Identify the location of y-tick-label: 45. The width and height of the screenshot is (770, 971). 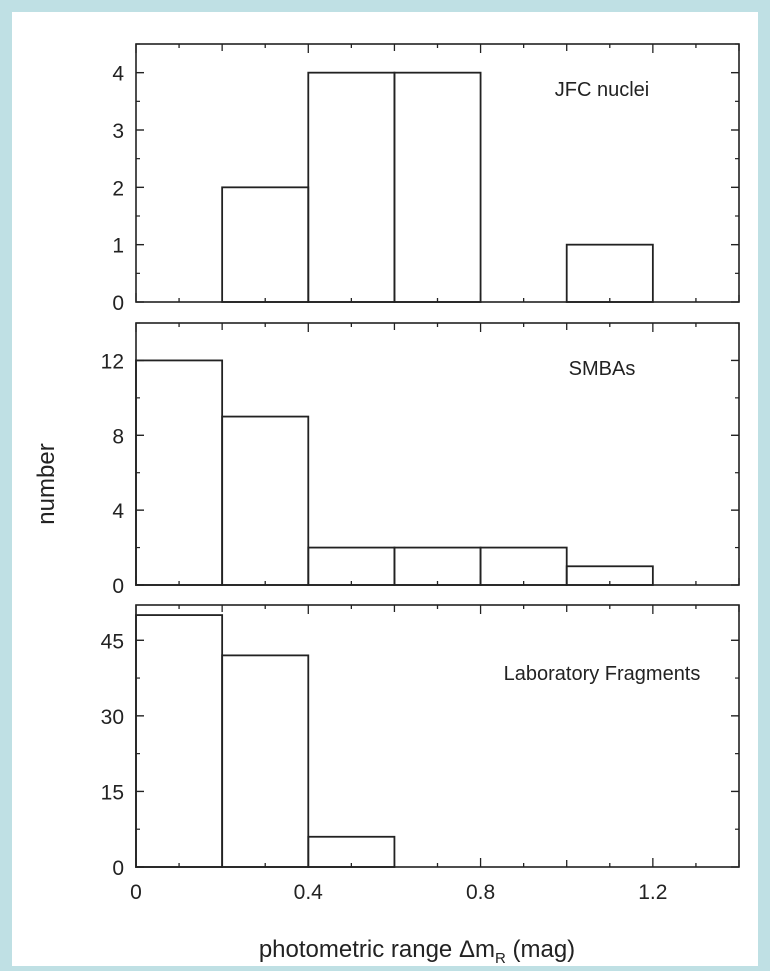
(112, 641).